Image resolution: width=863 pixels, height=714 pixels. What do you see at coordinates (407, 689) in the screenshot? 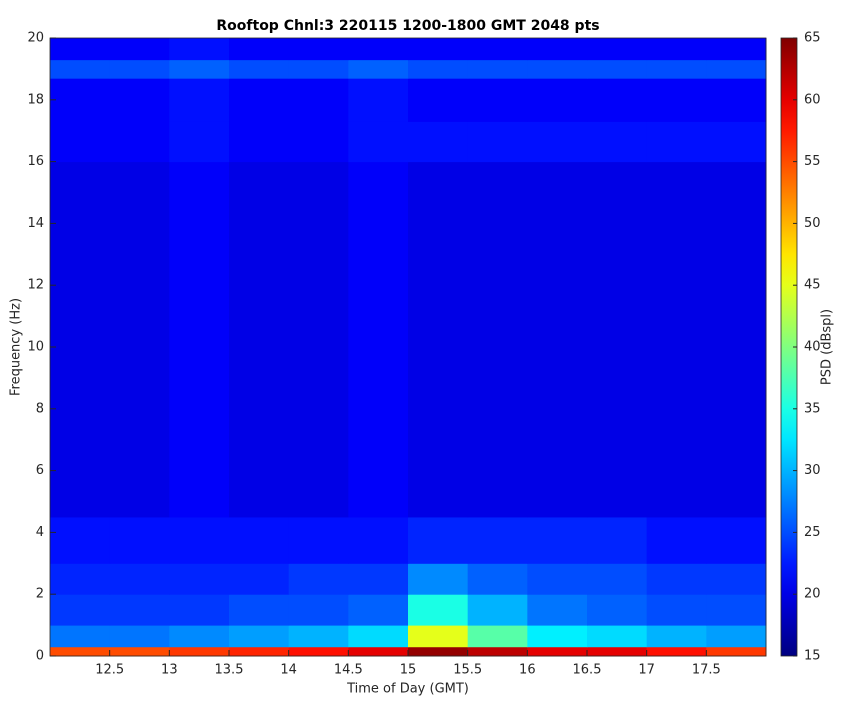
I see `x-axis-label: Time of Day (GMT)` at bounding box center [407, 689].